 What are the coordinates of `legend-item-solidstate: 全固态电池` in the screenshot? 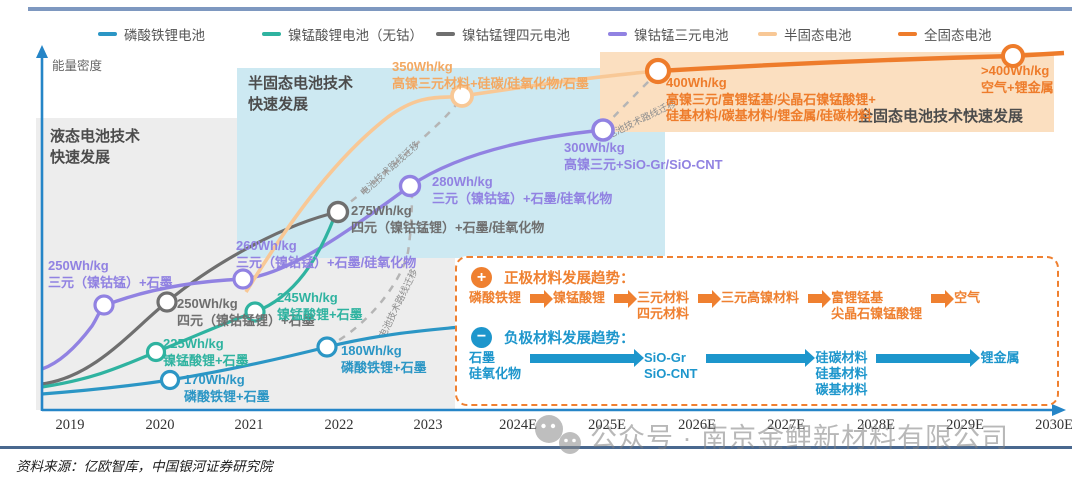 It's located at (945, 34).